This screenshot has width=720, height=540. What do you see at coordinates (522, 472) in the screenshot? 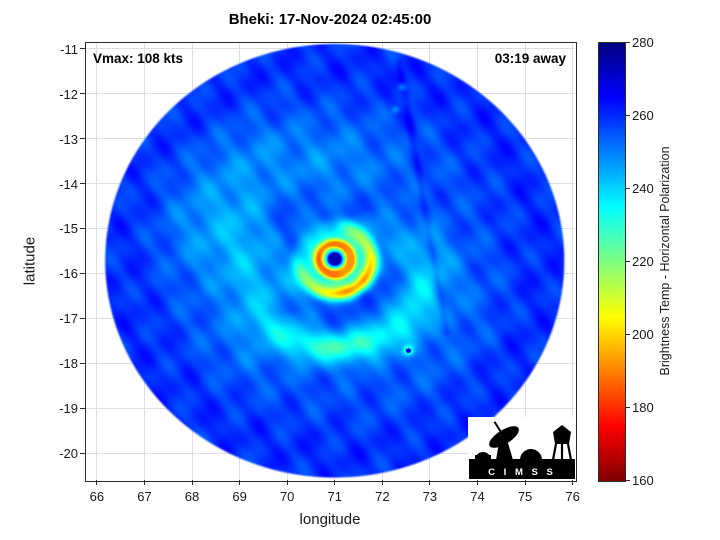
I see `cimss-logo-text: C I M S S` at bounding box center [522, 472].